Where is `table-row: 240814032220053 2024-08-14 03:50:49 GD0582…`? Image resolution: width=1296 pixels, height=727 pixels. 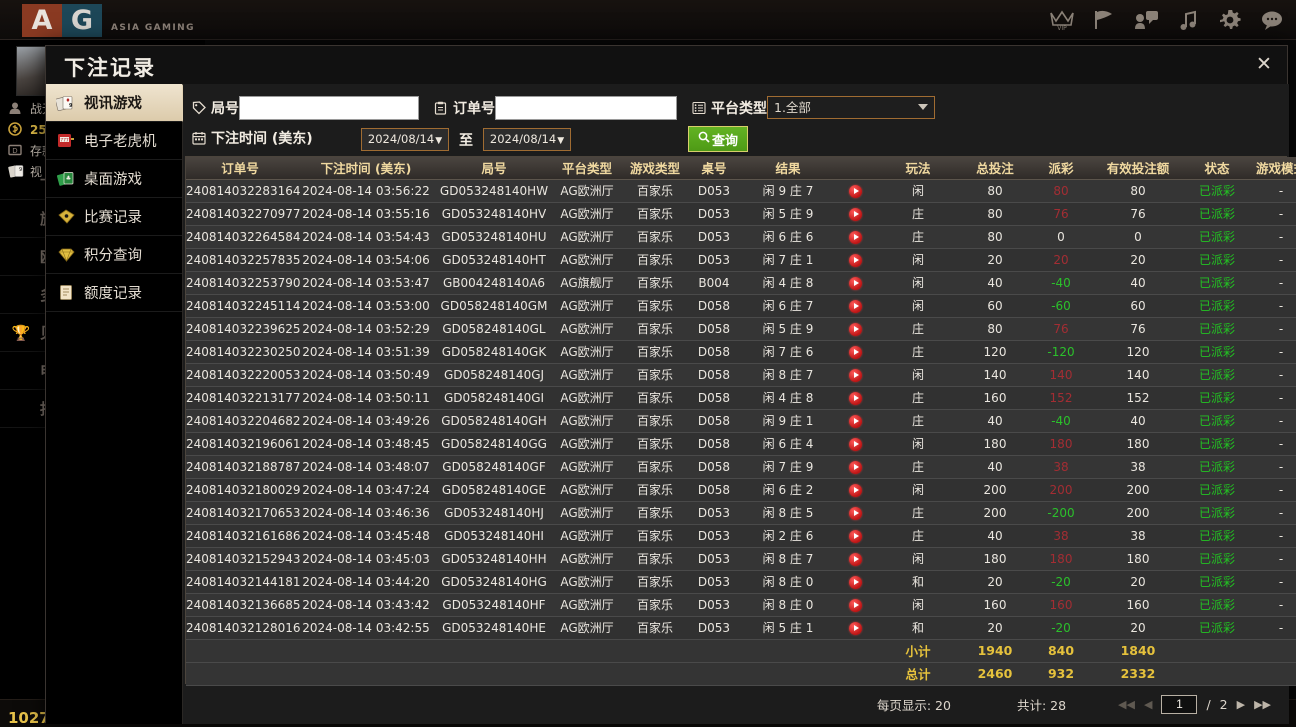 table-row: 240814032220053 2024-08-14 03:50:49 GD0582… is located at coordinates (741, 375).